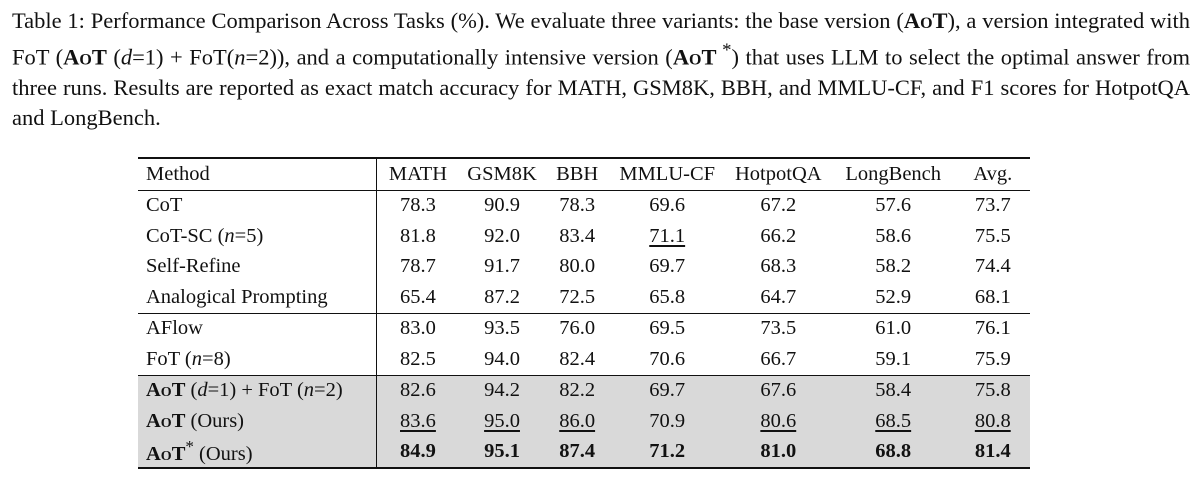 The image size is (1200, 488). What do you see at coordinates (992, 328) in the screenshot?
I see `value-cell: 76.1` at bounding box center [992, 328].